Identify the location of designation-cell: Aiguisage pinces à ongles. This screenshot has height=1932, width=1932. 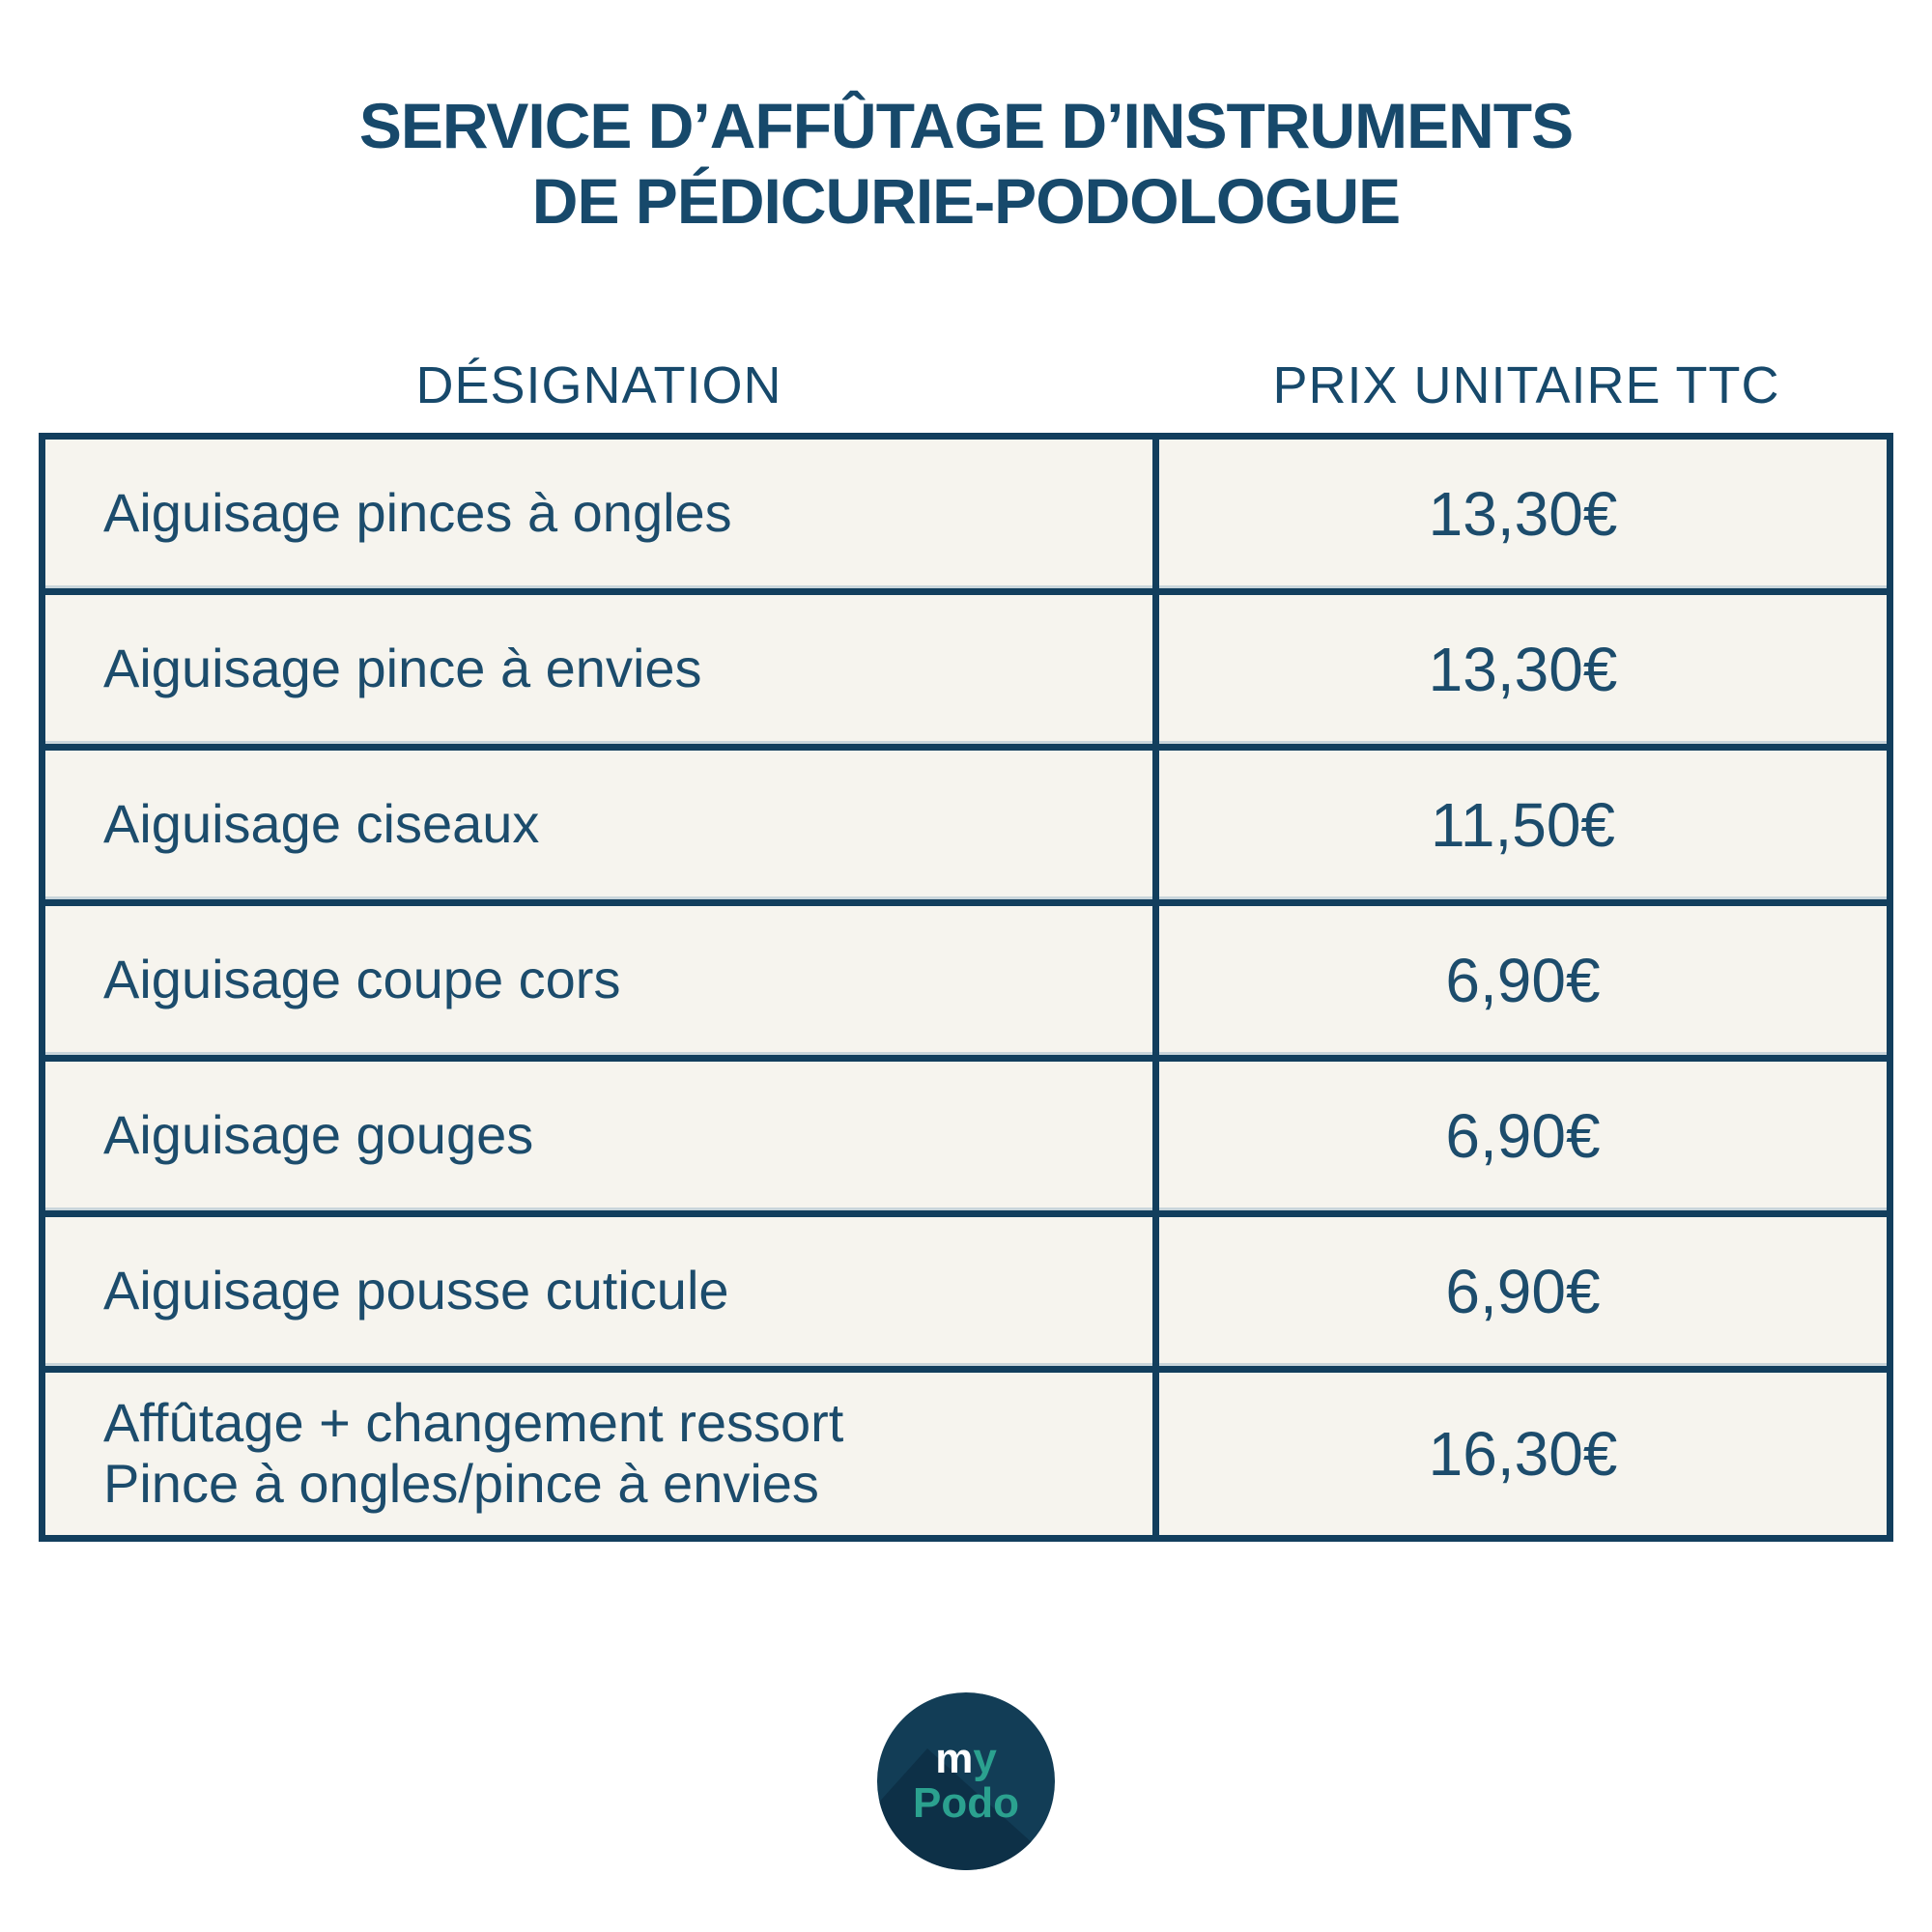
(602, 513).